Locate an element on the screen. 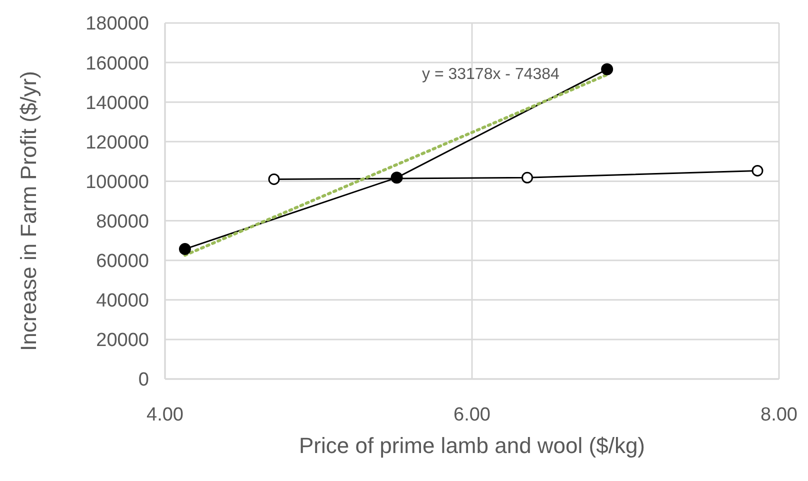  y-tick-label: 40000 is located at coordinates (122, 301).